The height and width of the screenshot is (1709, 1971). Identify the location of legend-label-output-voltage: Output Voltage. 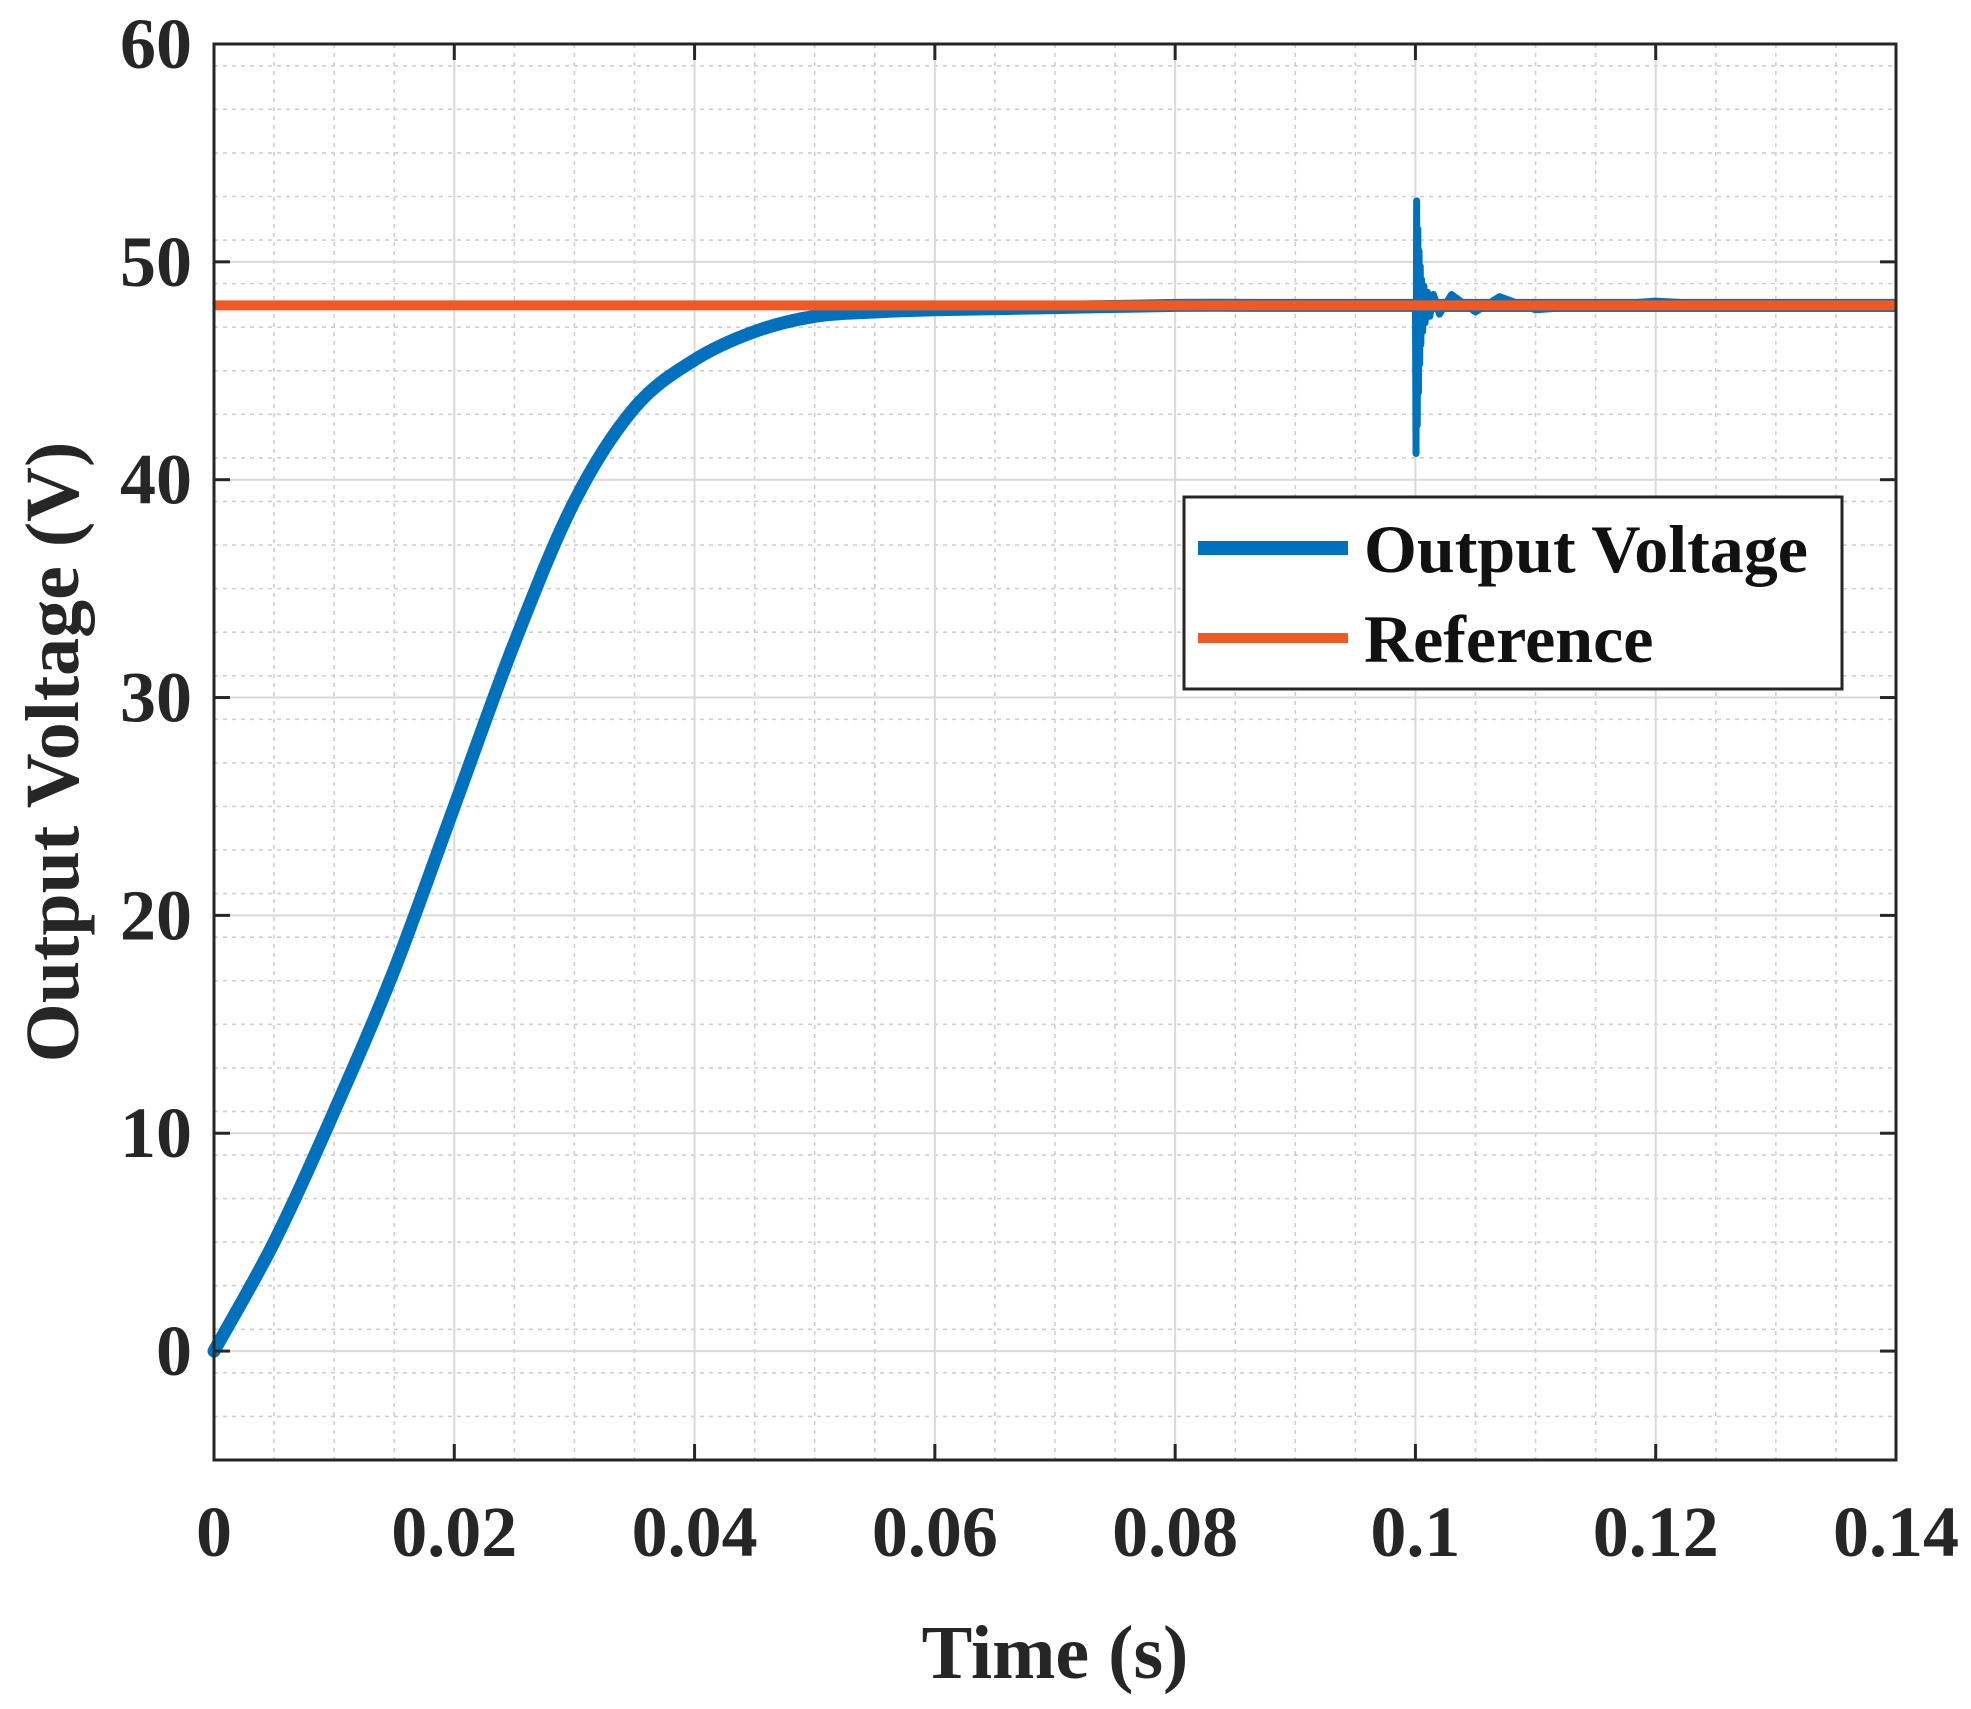
(1586, 549).